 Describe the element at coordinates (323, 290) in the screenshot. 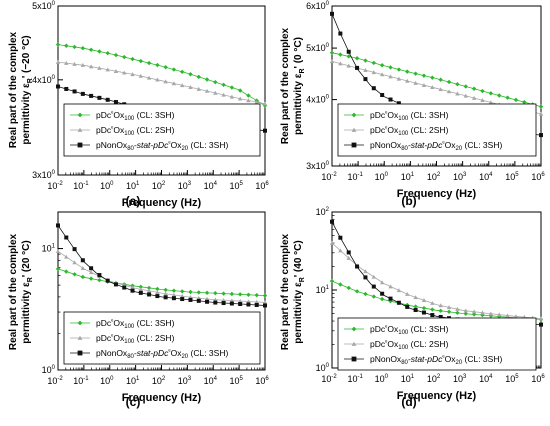

I see `y-tick-label: 101` at that location.